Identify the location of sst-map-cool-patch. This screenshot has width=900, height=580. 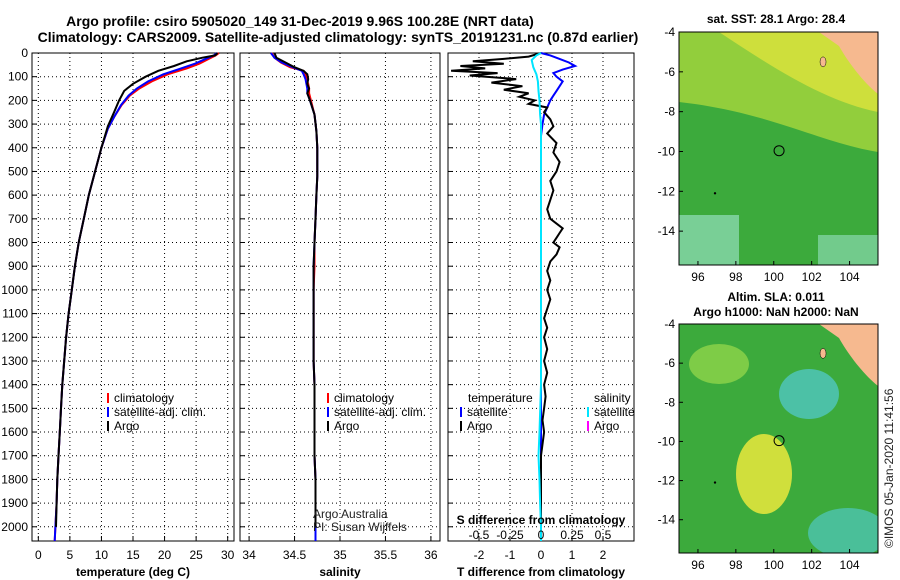
(848, 250).